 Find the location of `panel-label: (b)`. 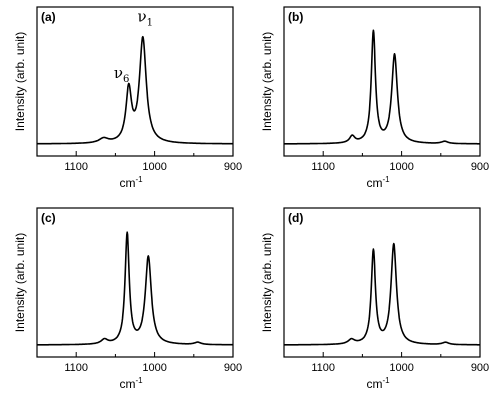

panel-label: (b) is located at coordinates (295, 17).